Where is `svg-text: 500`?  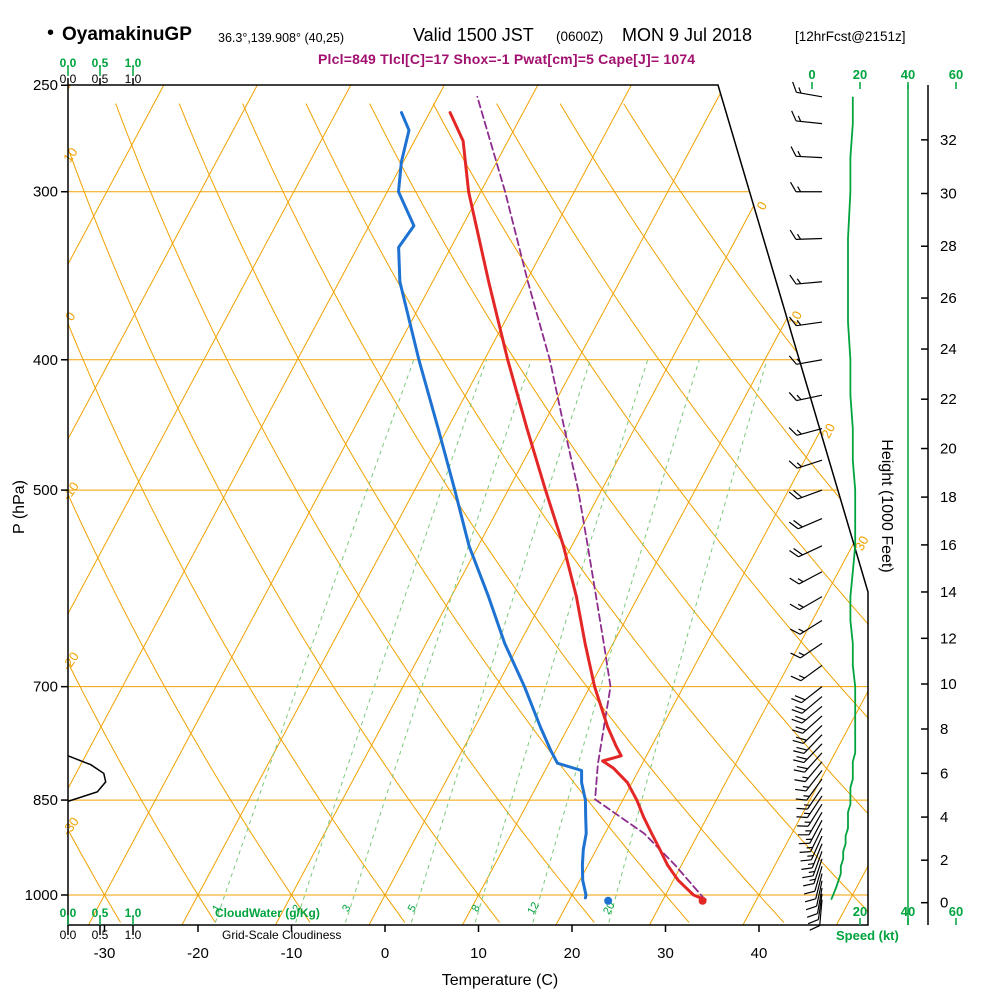
svg-text: 500 is located at coordinates (45, 490).